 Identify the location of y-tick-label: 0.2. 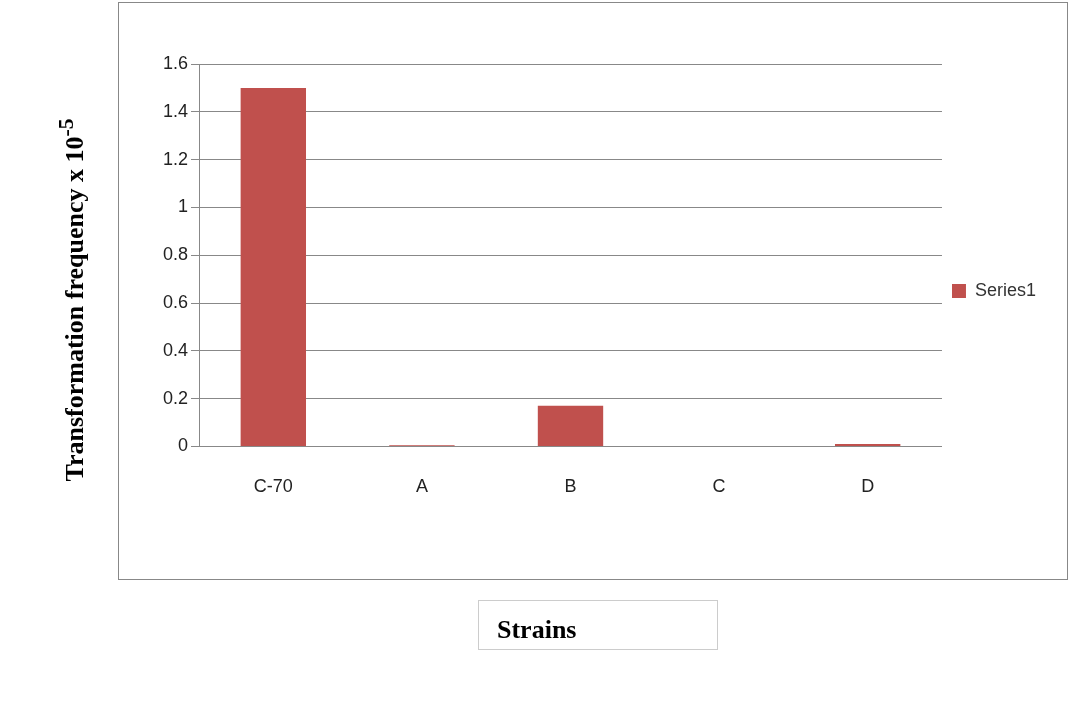
(175, 397).